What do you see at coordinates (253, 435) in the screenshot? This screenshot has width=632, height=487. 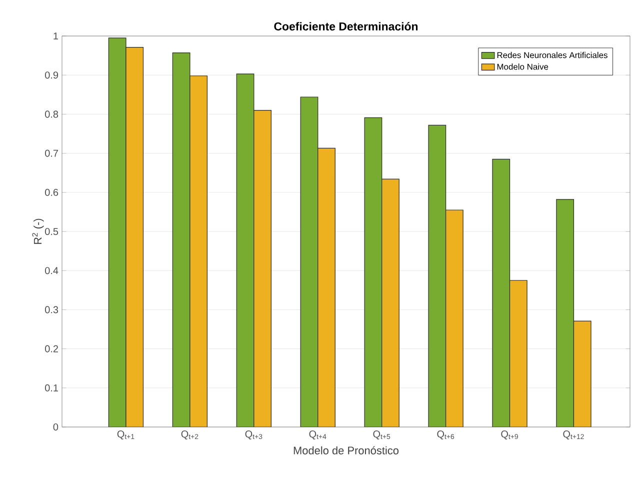 I see `x-tick-label: Q$_{t+3}$` at bounding box center [253, 435].